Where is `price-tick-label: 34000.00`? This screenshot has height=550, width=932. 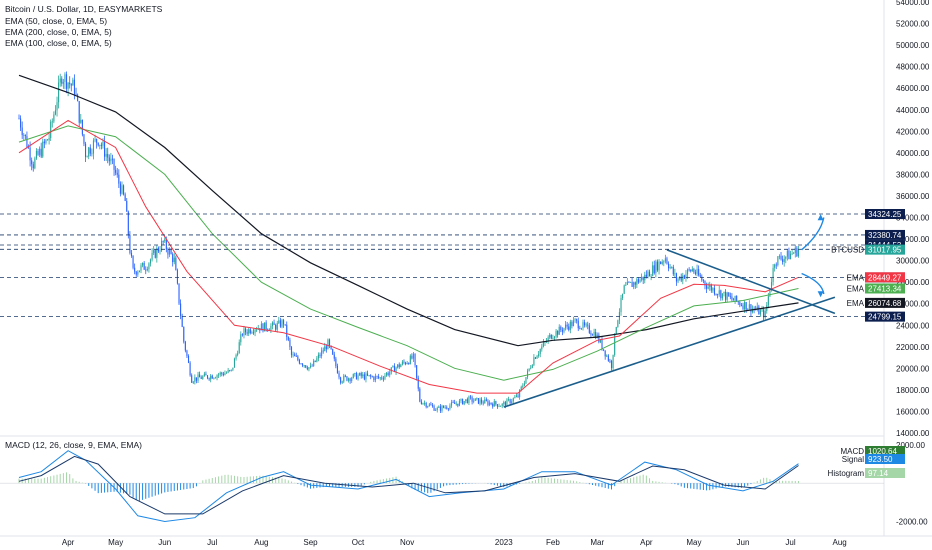
price-tick-label: 34000.00 is located at coordinates (913, 218).